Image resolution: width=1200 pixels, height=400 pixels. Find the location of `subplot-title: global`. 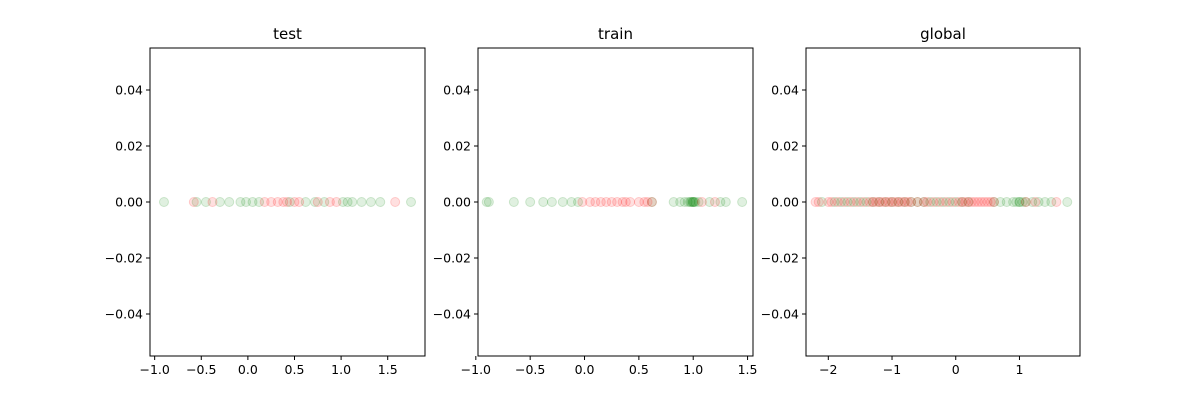

subplot-title: global is located at coordinates (943, 34).